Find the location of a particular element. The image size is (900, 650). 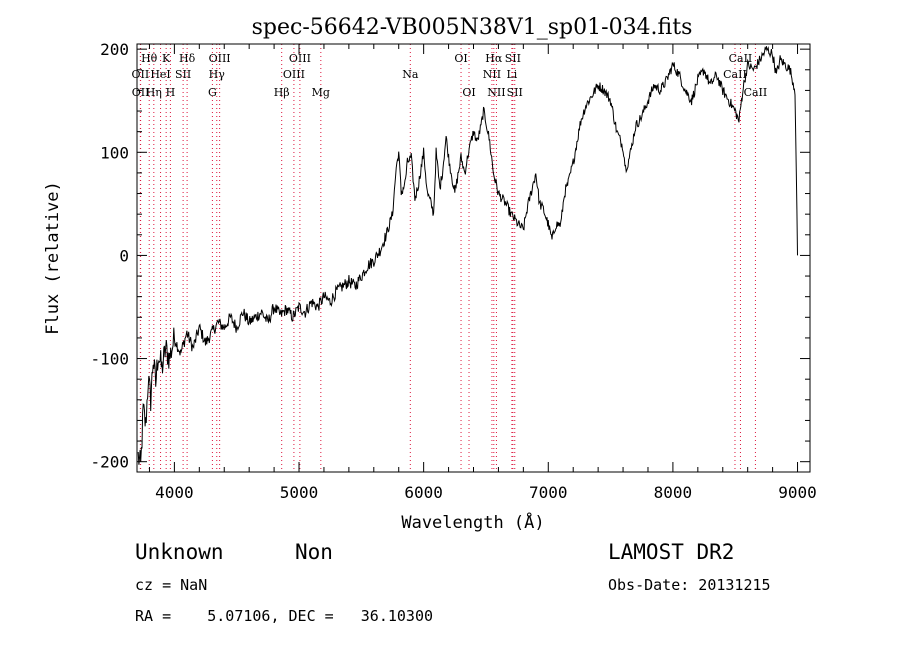

line-label: G is located at coordinates (212, 92).